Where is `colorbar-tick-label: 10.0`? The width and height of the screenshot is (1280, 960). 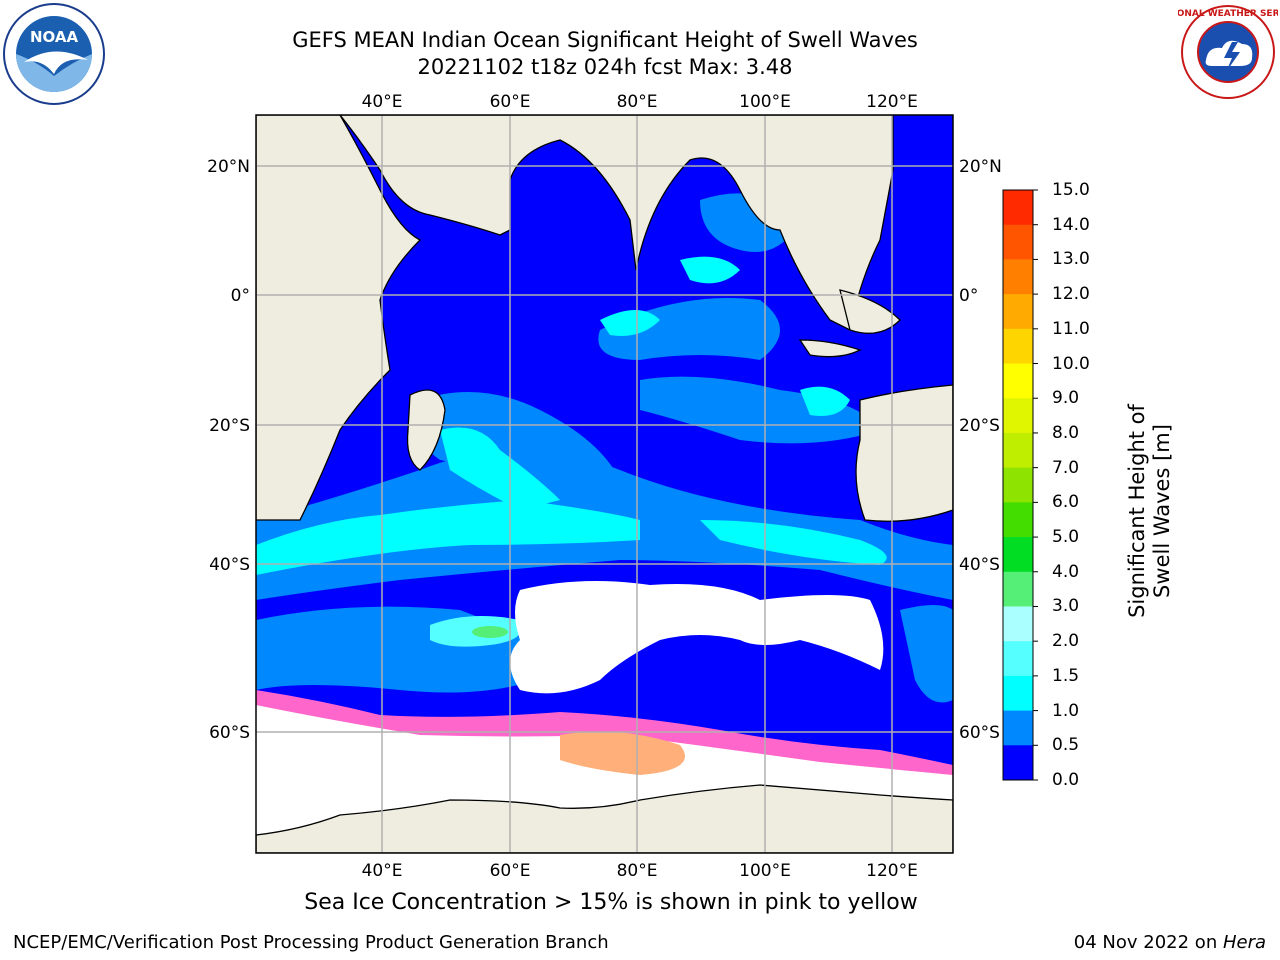 colorbar-tick-label: 10.0 is located at coordinates (1071, 363).